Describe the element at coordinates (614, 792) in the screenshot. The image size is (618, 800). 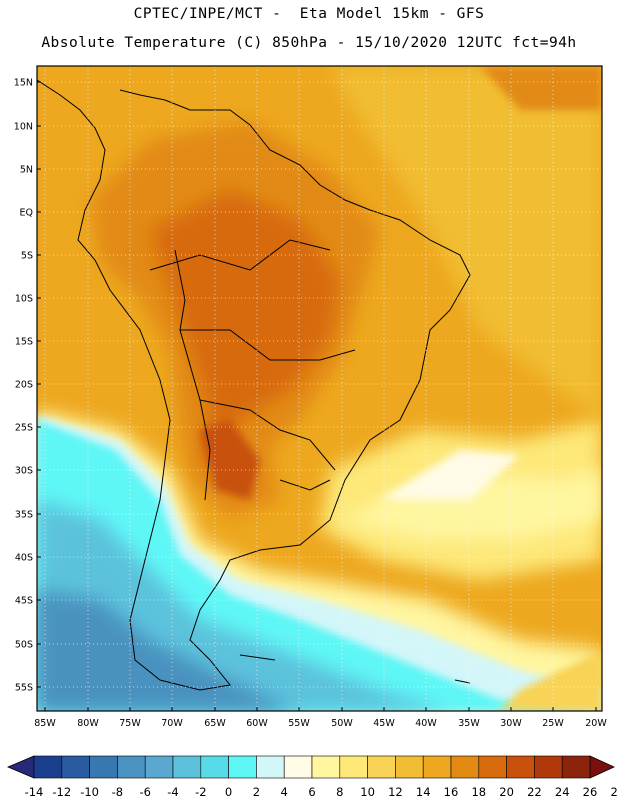
I see `colorbar-label: 28` at that location.